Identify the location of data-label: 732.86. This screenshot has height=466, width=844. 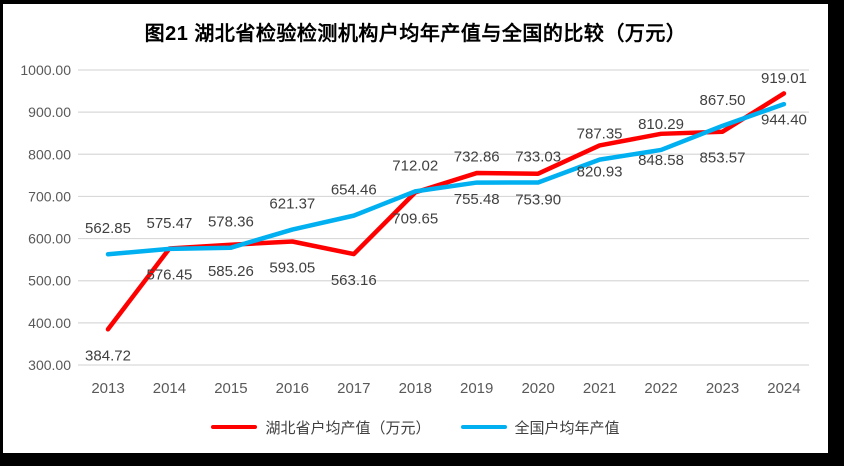
(477, 157).